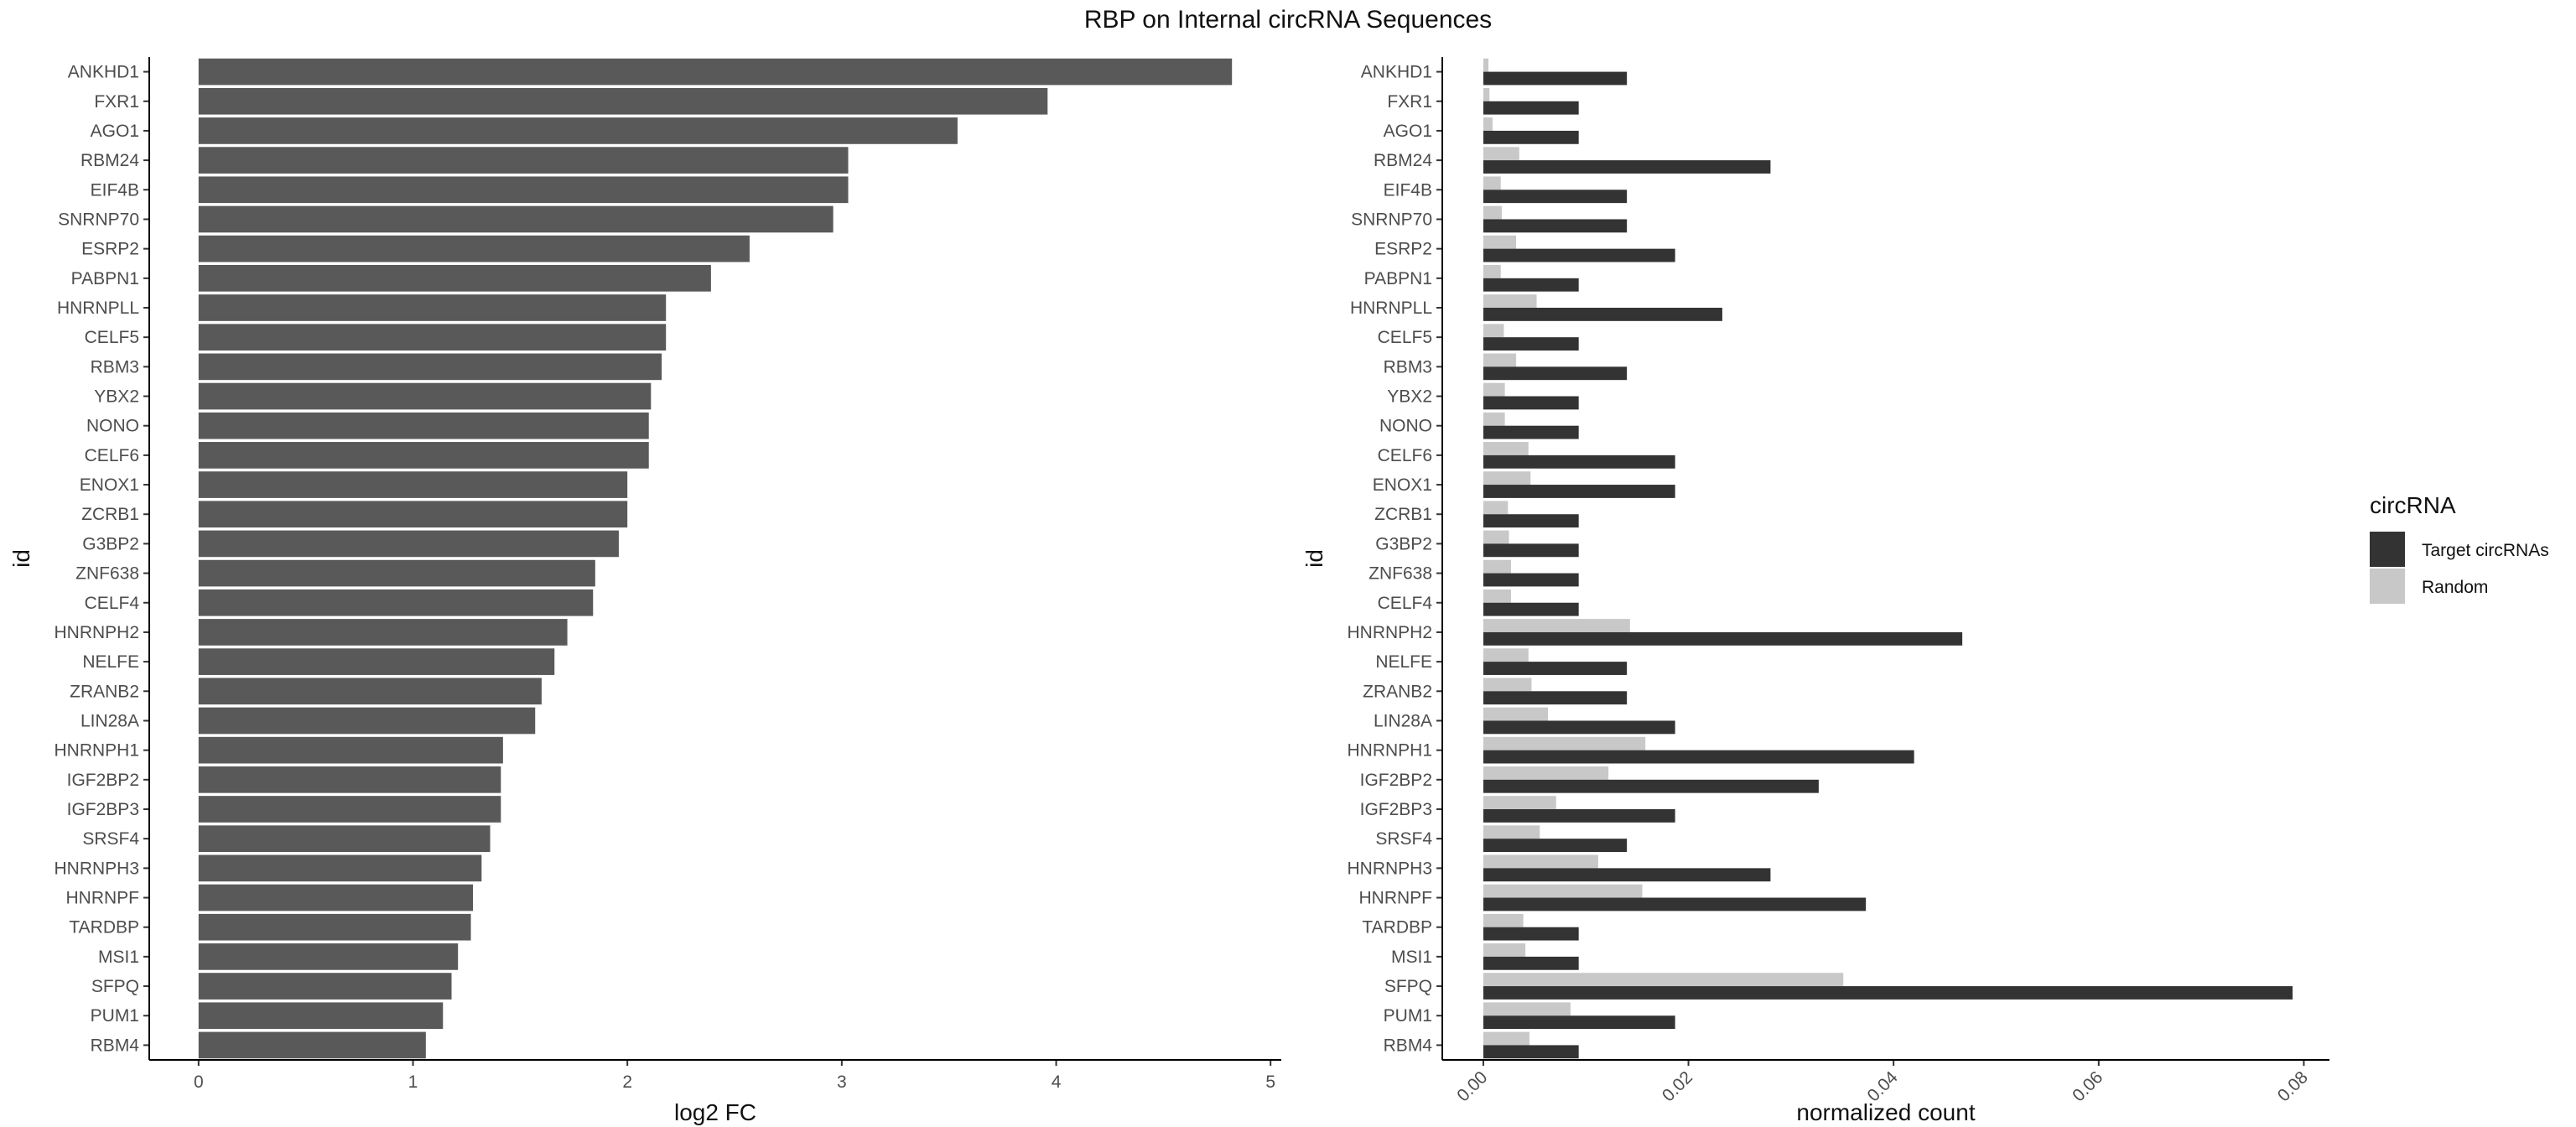  Describe the element at coordinates (1493, 331) in the screenshot. I see `bar-random-celf5` at that location.